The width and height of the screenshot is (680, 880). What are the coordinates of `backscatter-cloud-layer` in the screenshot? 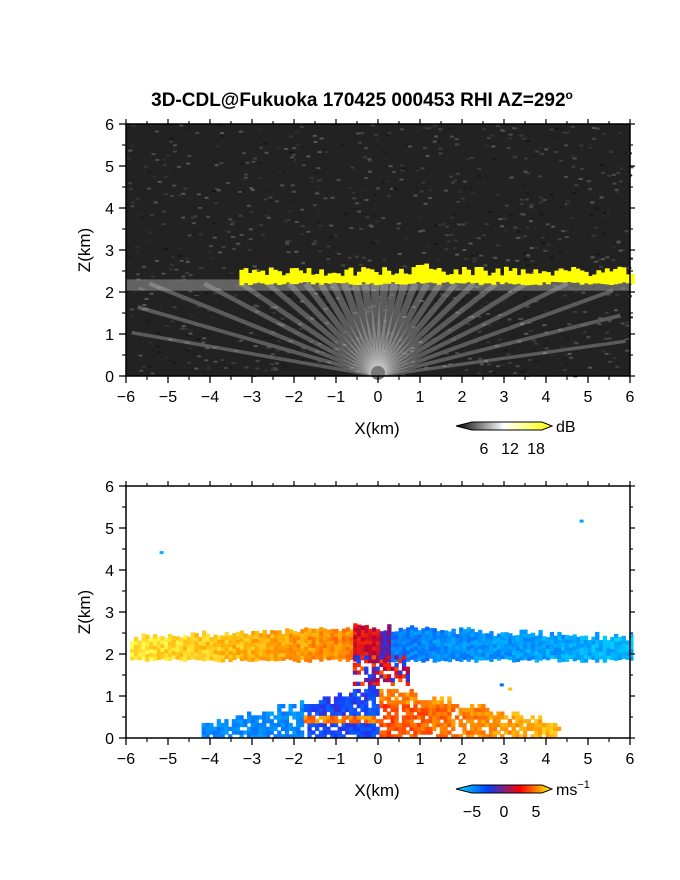 It's located at (380, 277).